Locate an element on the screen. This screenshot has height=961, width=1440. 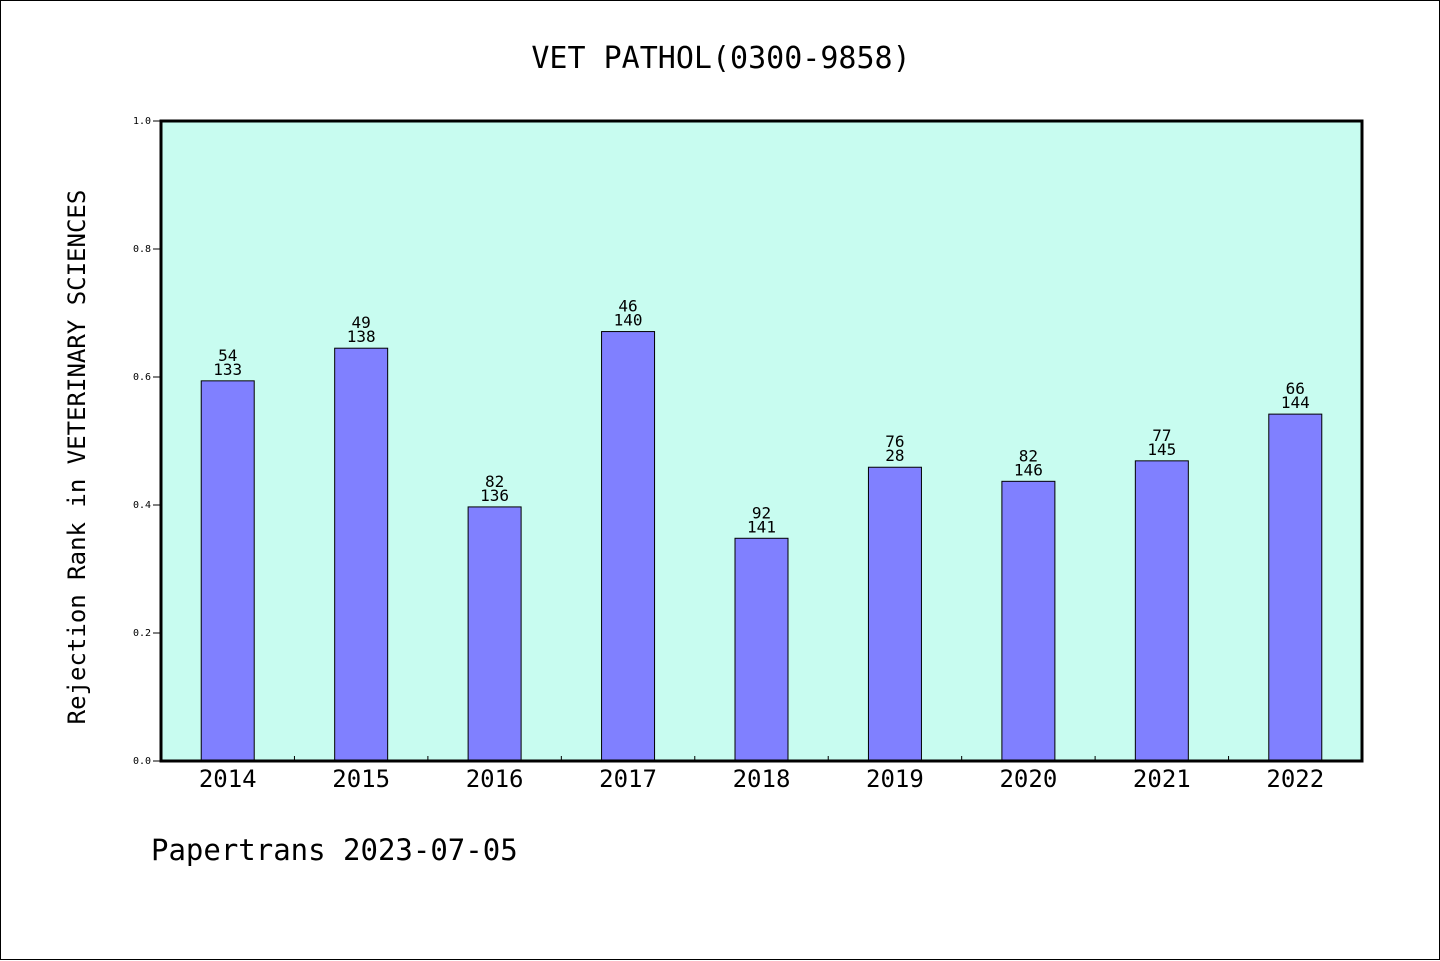
data-label-top-2019: 76 is located at coordinates (894, 441).